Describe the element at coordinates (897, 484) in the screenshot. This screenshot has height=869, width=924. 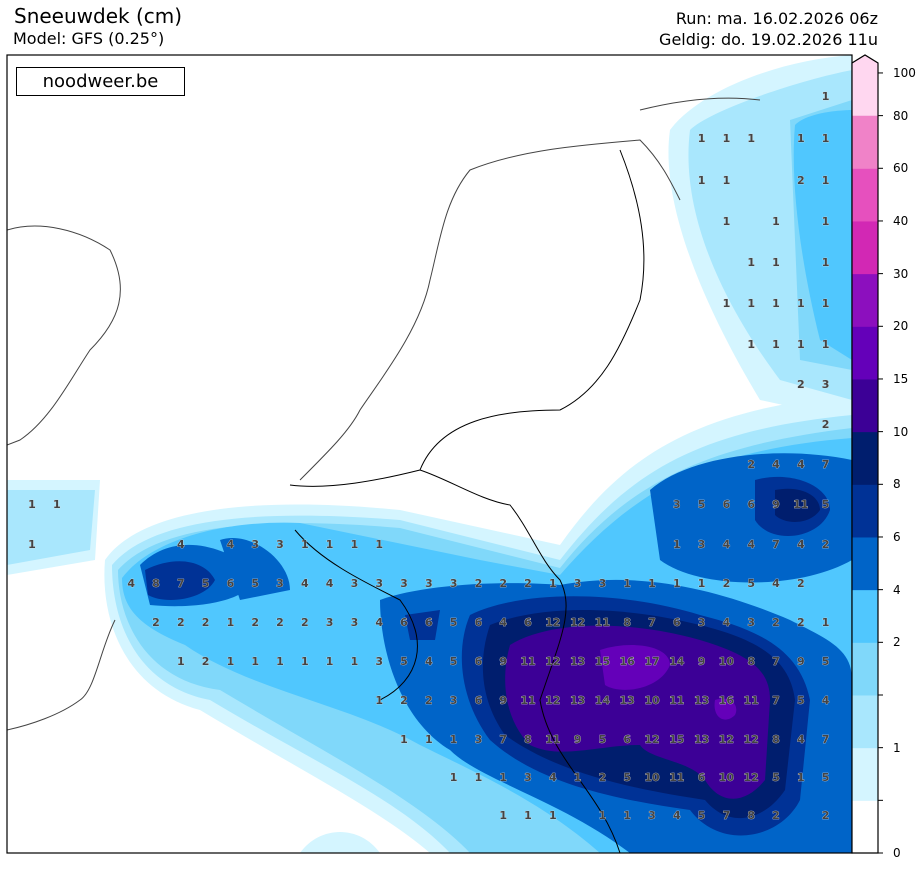
I see `colorbar-label: 8` at that location.